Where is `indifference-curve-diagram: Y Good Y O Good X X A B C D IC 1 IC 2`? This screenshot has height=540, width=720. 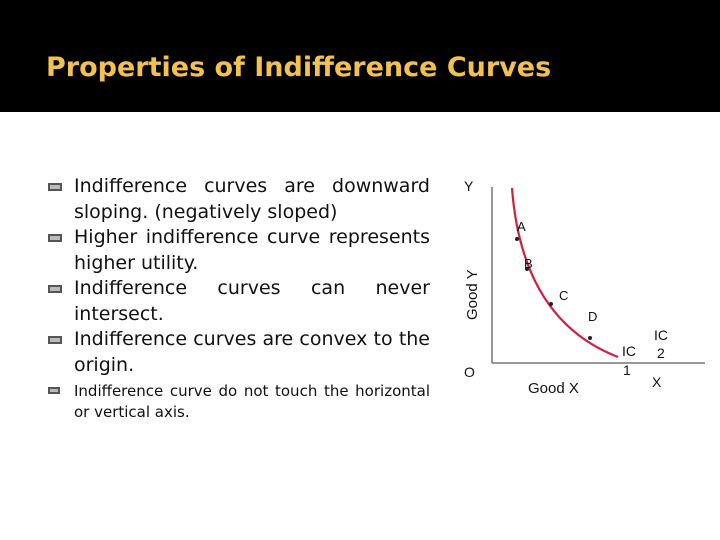 indifference-curve-diagram: Y Good Y O Good X X A B C D IC 1 IC 2 is located at coordinates (584, 287).